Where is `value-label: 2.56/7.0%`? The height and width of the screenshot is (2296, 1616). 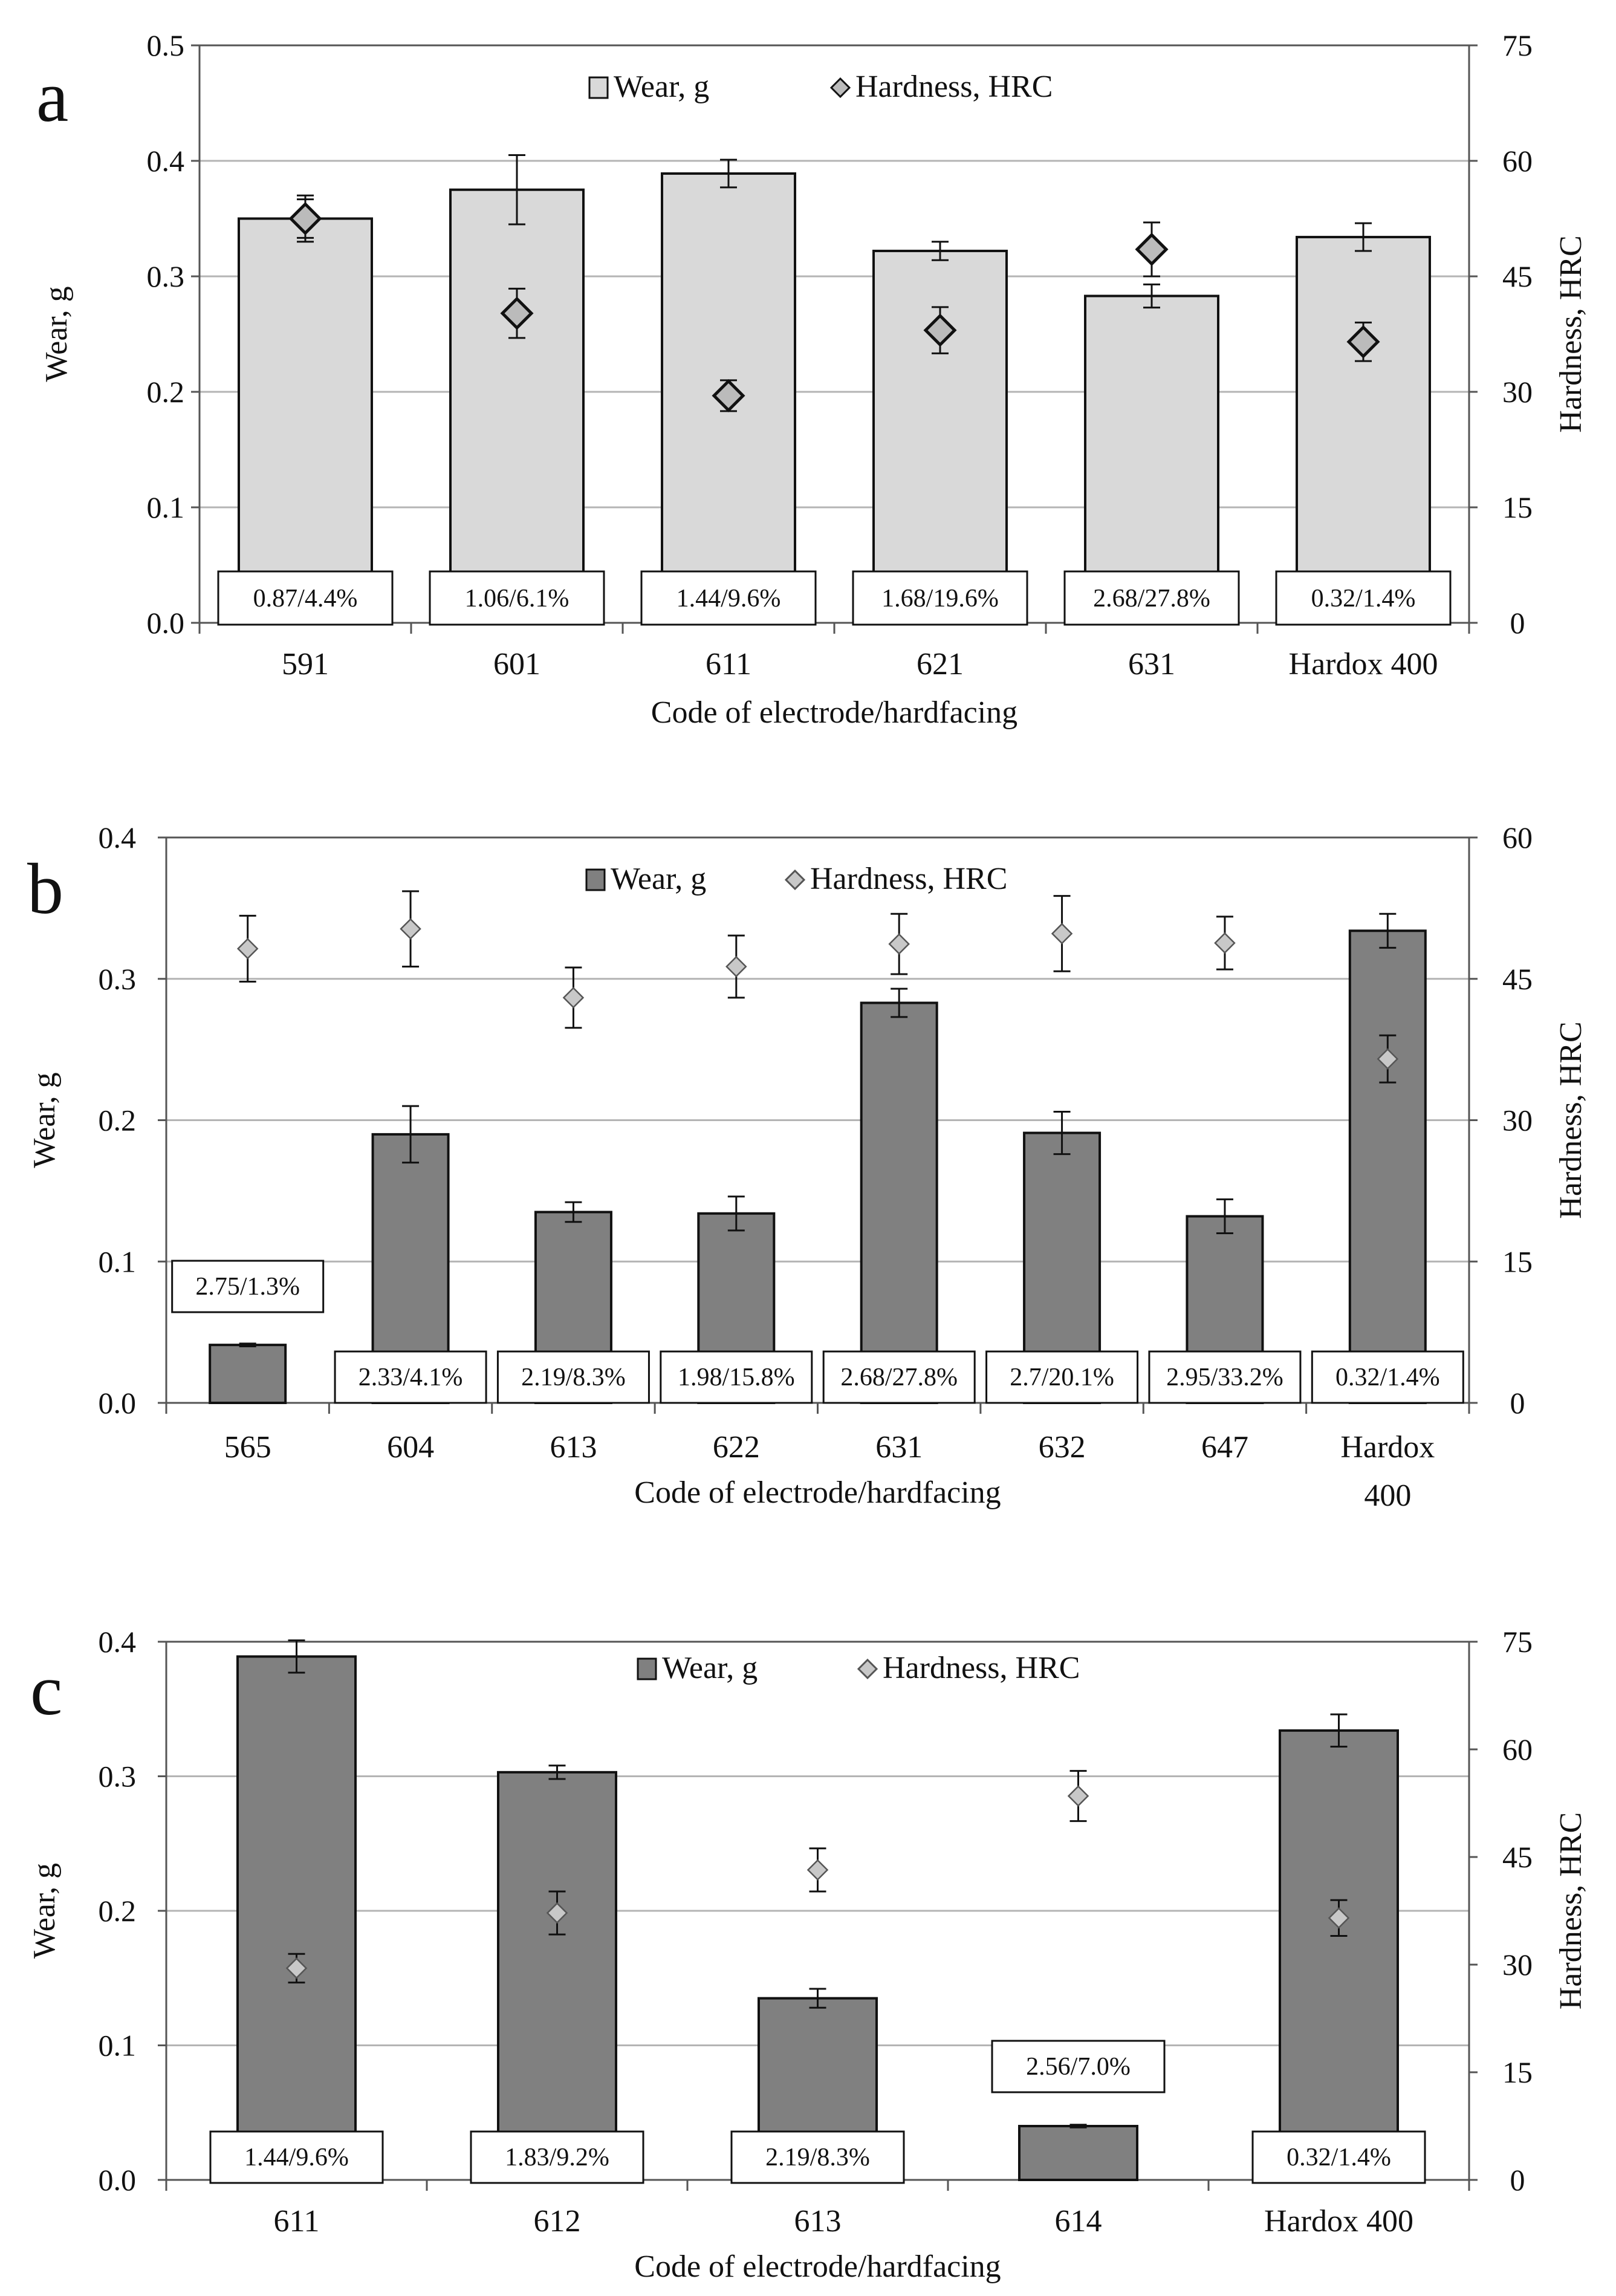
value-label: 2.56/7.0% is located at coordinates (1079, 2067).